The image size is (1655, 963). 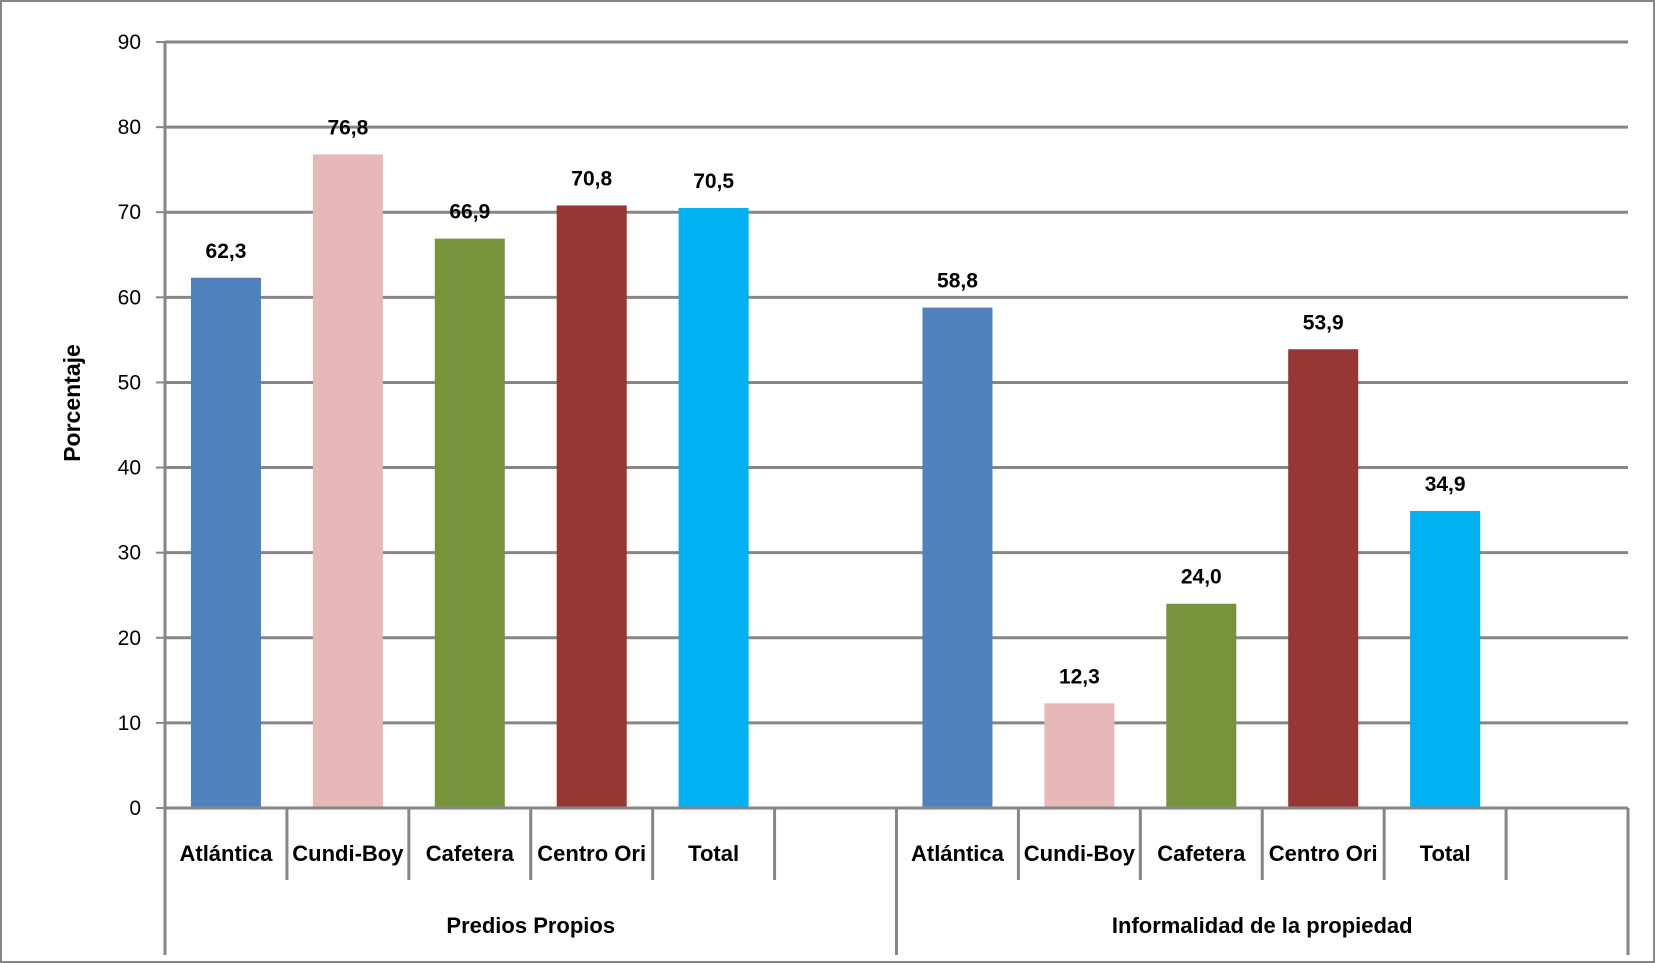 What do you see at coordinates (129, 297) in the screenshot?
I see `y-tick-label: 60` at bounding box center [129, 297].